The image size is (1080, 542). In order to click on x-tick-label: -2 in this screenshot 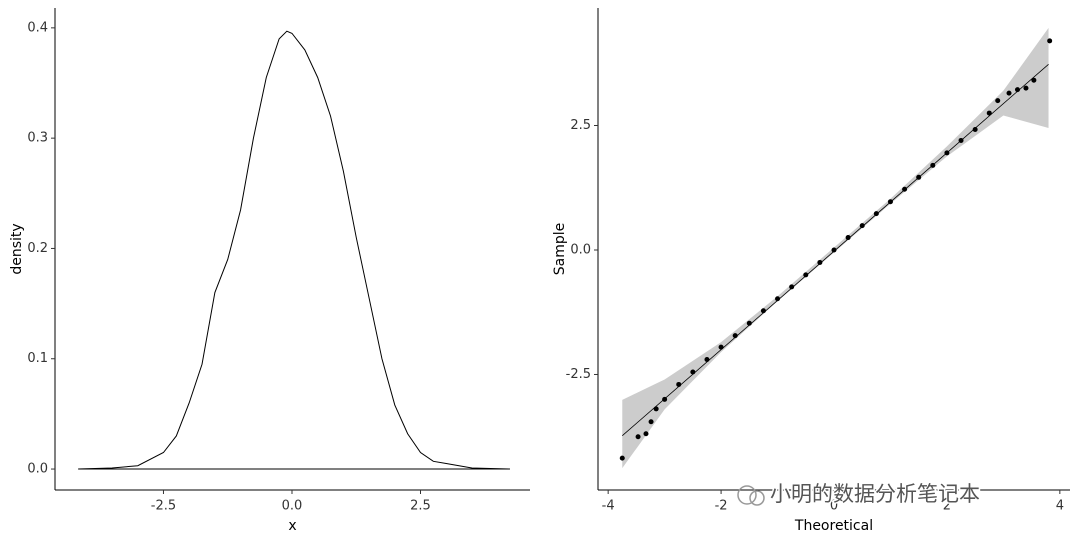, I will do `click(721, 506)`.